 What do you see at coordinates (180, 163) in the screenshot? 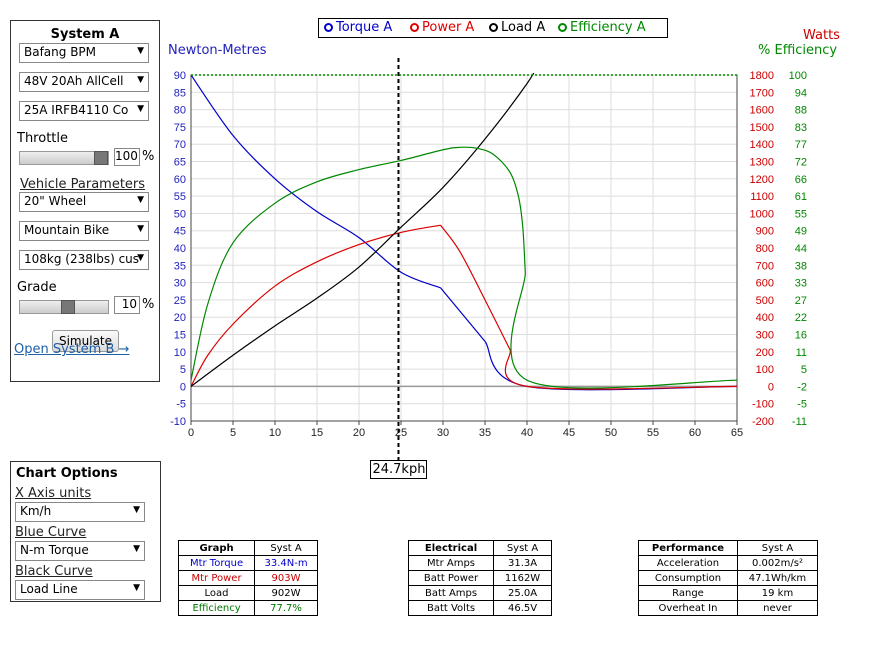
I see `left-tick-label: 65` at bounding box center [180, 163].